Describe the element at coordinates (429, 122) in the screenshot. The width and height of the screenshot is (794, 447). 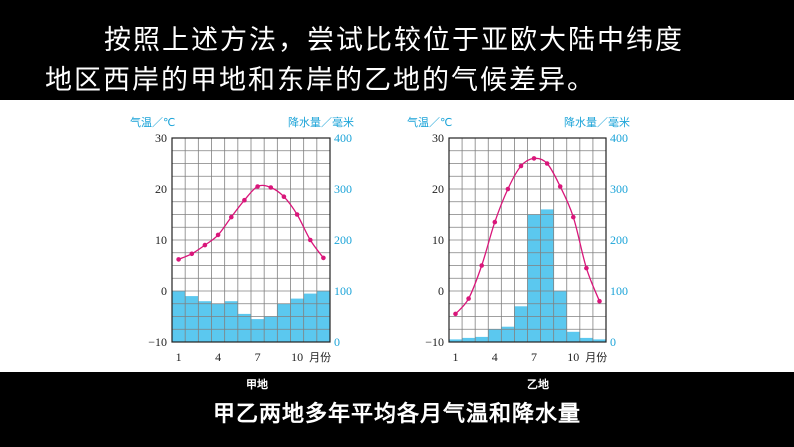
I see `y-left-label-yi: 气温／℃` at that location.